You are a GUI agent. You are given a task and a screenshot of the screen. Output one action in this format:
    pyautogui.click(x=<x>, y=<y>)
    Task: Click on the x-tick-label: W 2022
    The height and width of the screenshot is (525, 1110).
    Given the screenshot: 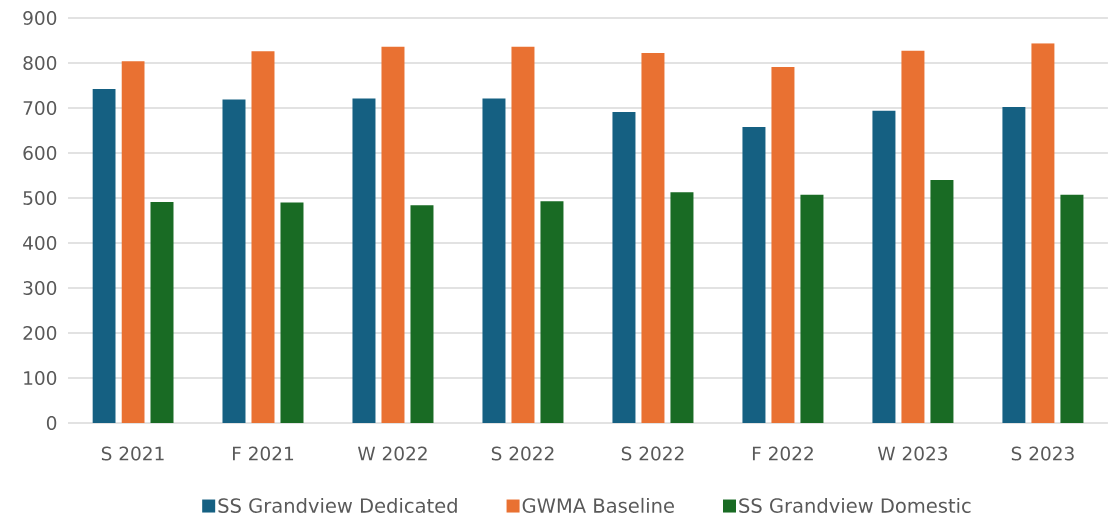 What is the action you would take?
    pyautogui.click(x=392, y=453)
    